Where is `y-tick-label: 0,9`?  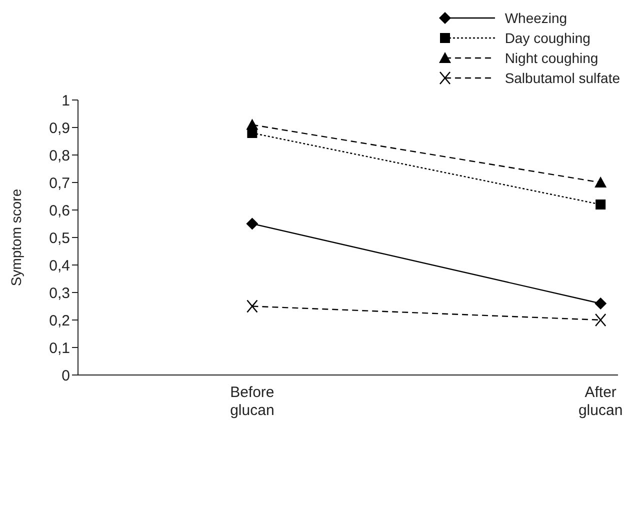
y-tick-label: 0,9 is located at coordinates (59, 128).